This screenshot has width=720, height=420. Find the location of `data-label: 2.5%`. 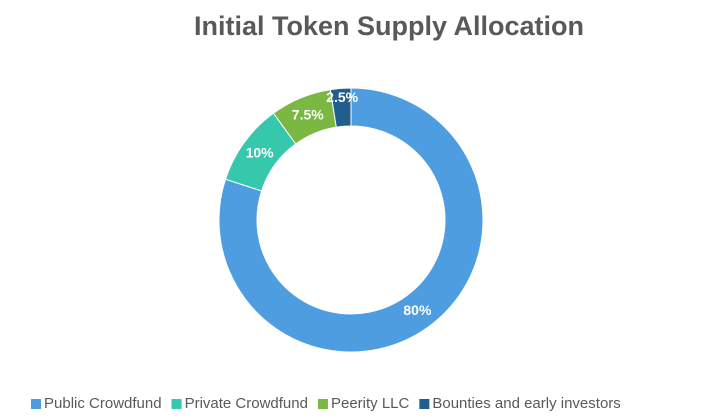

data-label: 2.5% is located at coordinates (342, 97).